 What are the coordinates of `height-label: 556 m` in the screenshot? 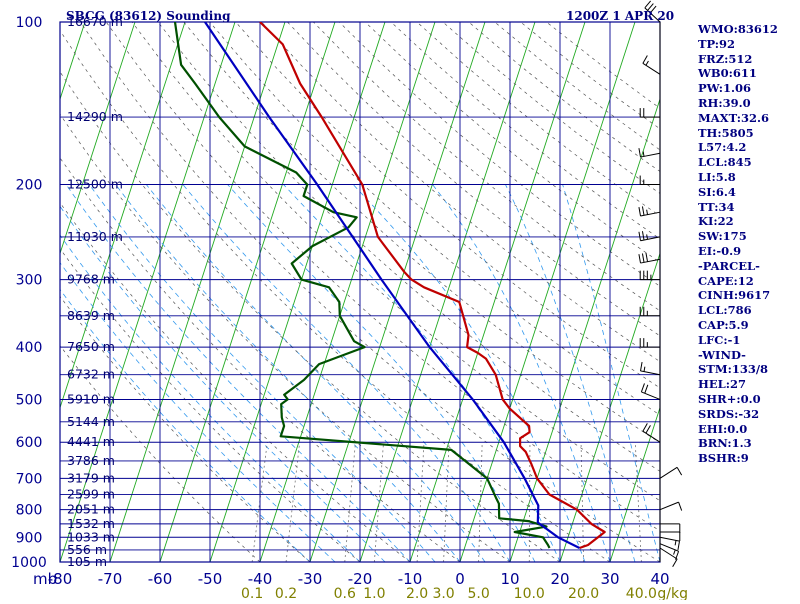 It's located at (87, 549).